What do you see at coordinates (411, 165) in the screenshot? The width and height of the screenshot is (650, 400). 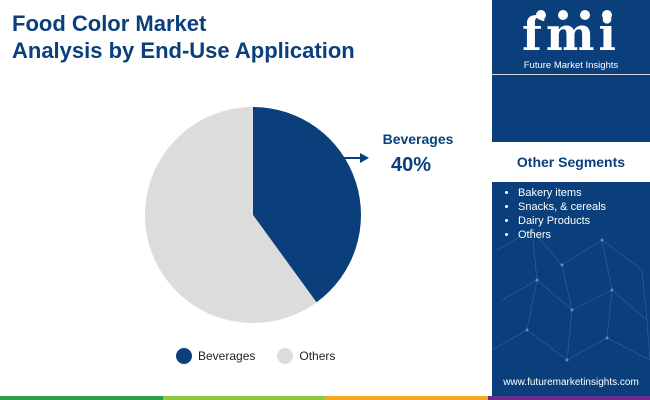 I see `callout-value: 40%` at bounding box center [411, 165].